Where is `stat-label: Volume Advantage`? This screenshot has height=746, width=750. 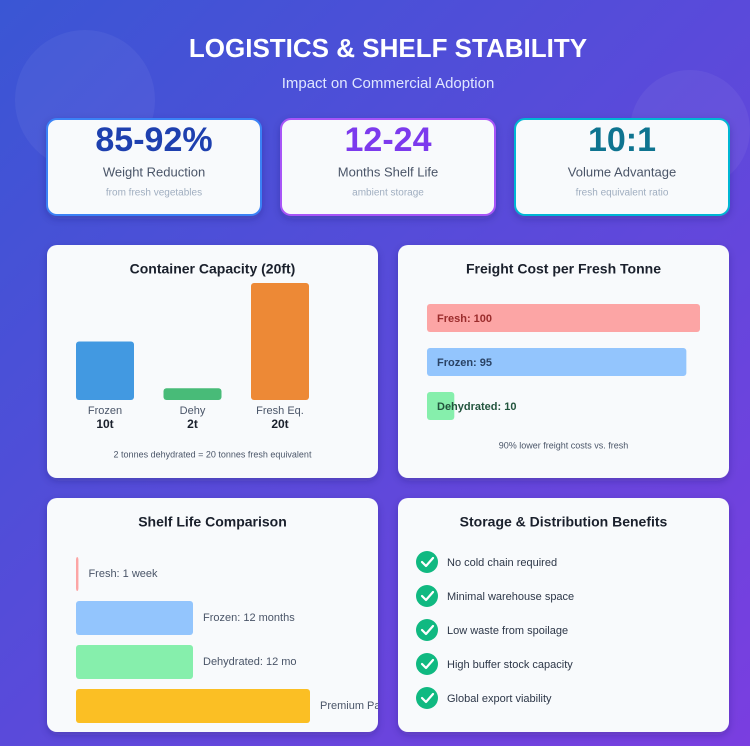 stat-label: Volume Advantage is located at coordinates (622, 171).